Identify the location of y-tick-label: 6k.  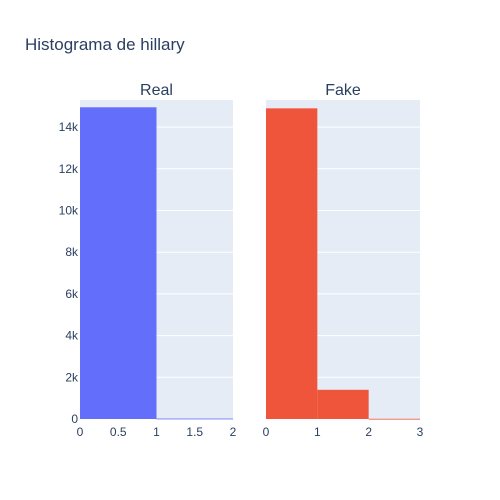
(72, 294).